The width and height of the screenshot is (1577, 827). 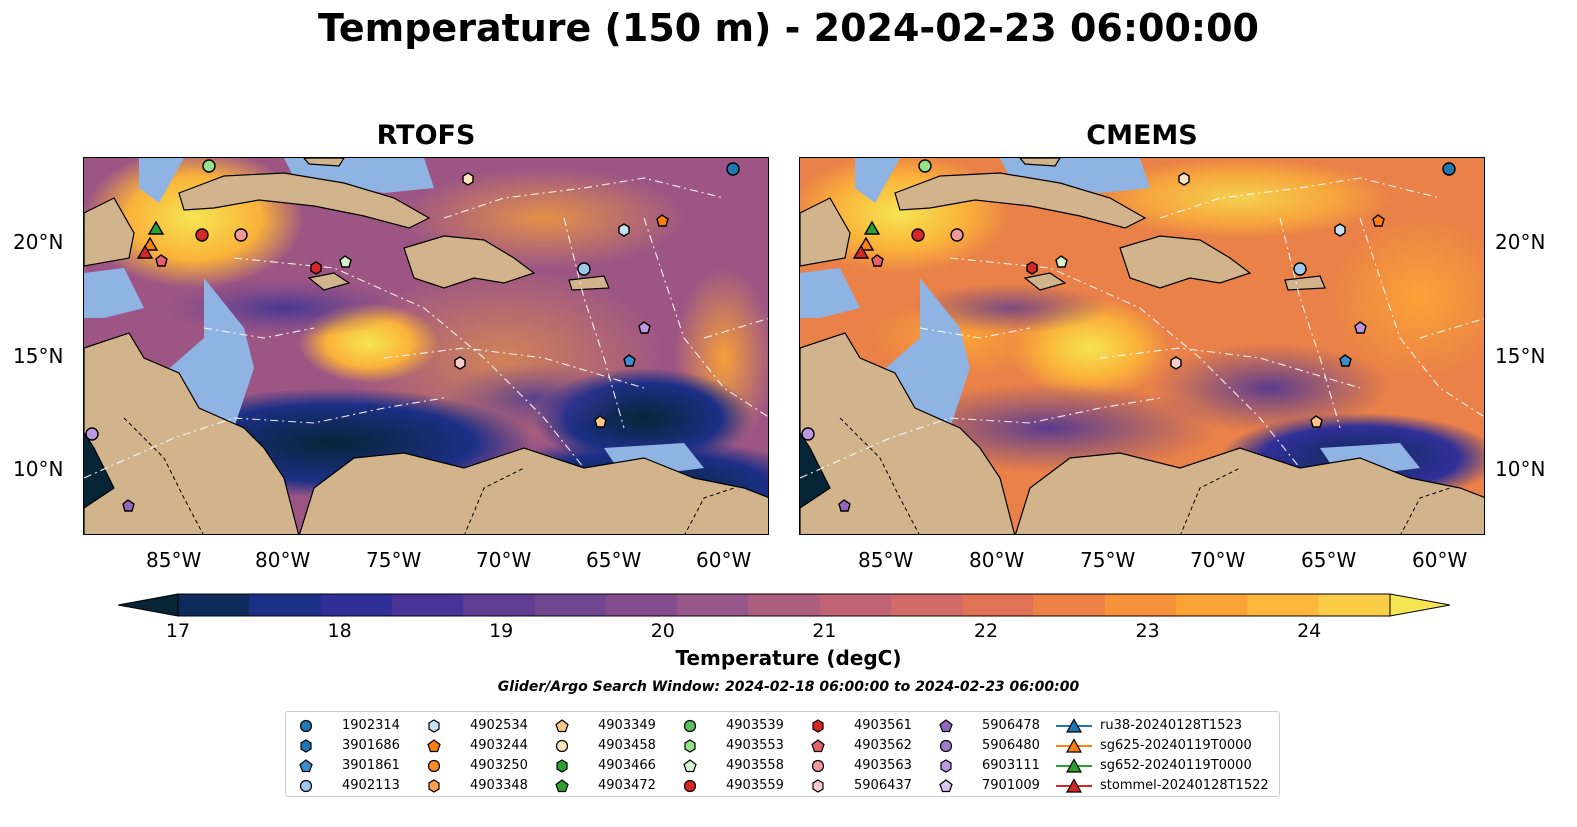 I want to click on legend-item-label: stommel-20240128T1522, so click(x=1184, y=785).